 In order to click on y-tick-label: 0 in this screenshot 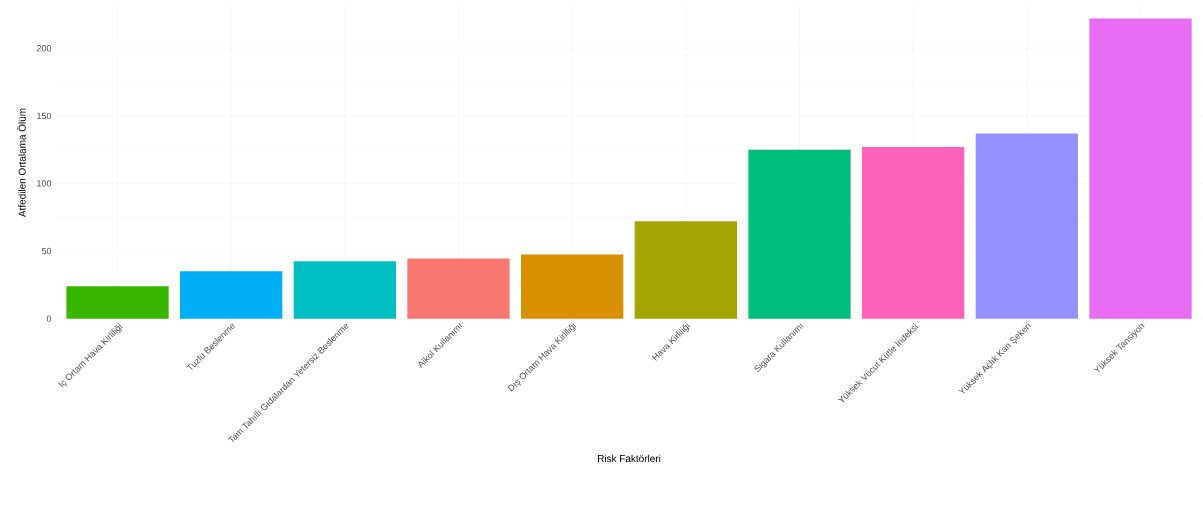, I will do `click(49, 318)`.